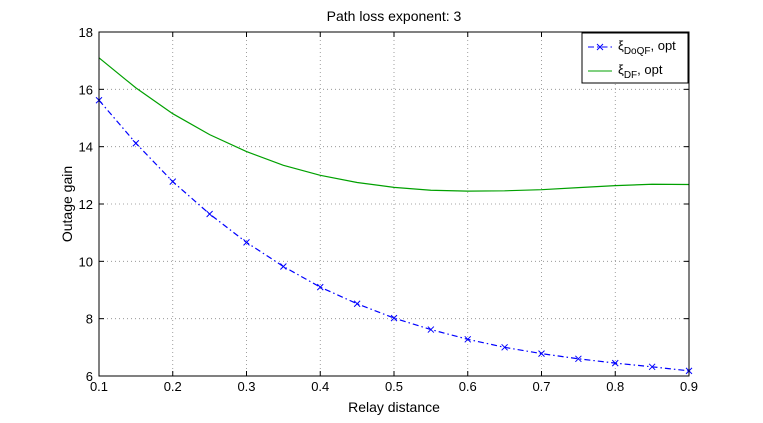 The height and width of the screenshot is (423, 763). Describe the element at coordinates (394, 16) in the screenshot. I see `chart-title: Path loss exponent: 3` at that location.